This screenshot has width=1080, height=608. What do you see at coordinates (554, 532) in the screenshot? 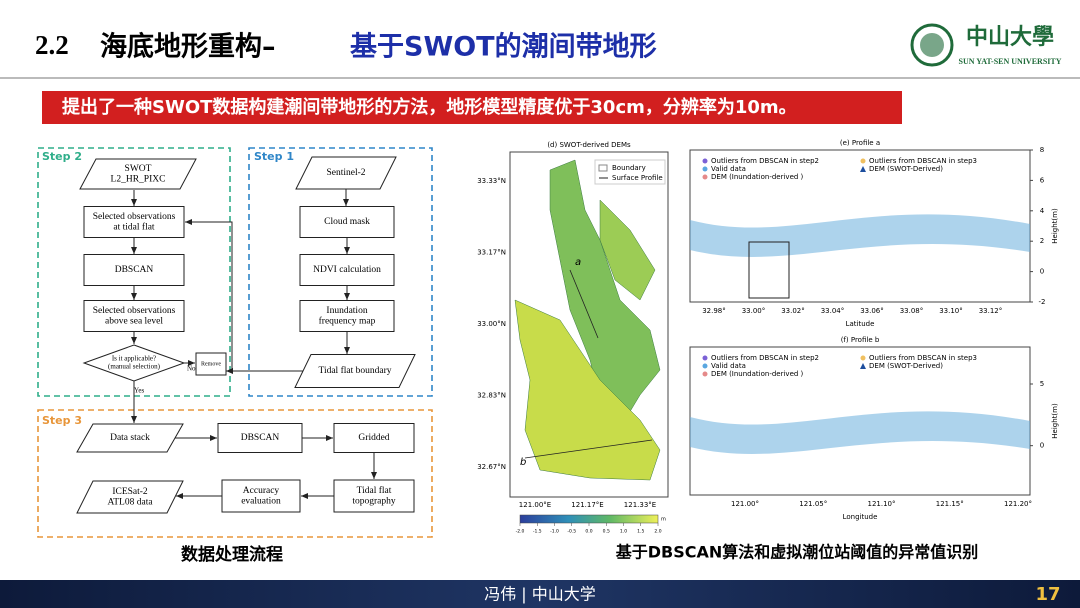
I see `colorbar-label: -1.0` at bounding box center [554, 532].